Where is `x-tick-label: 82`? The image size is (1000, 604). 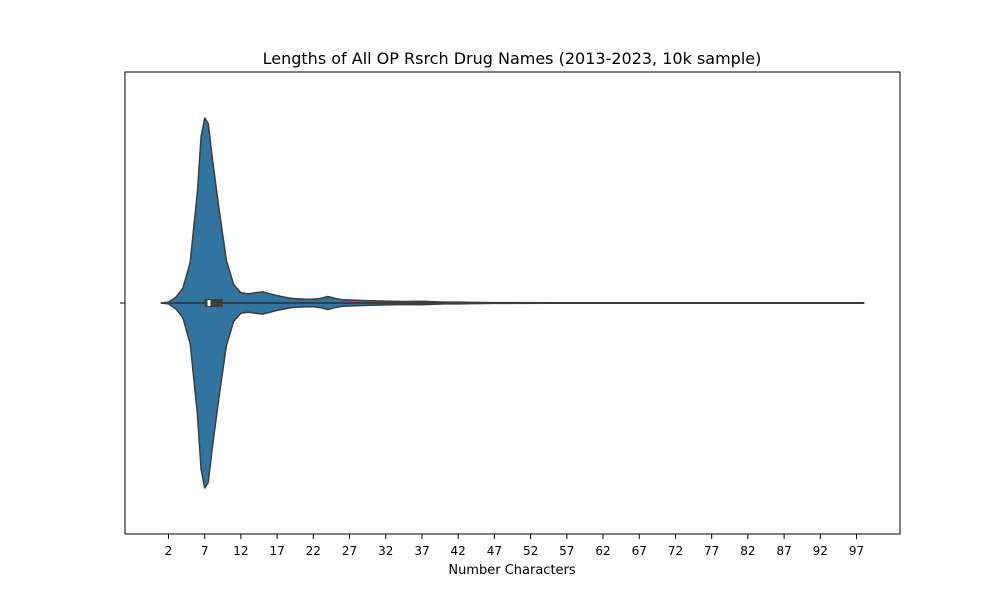
x-tick-label: 82 is located at coordinates (747, 551).